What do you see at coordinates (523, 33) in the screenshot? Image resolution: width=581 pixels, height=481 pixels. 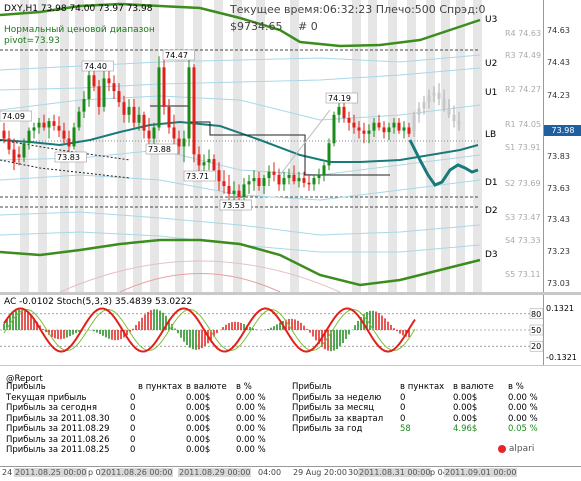 I see `pivot-r4: R4 74.63` at bounding box center [523, 33].